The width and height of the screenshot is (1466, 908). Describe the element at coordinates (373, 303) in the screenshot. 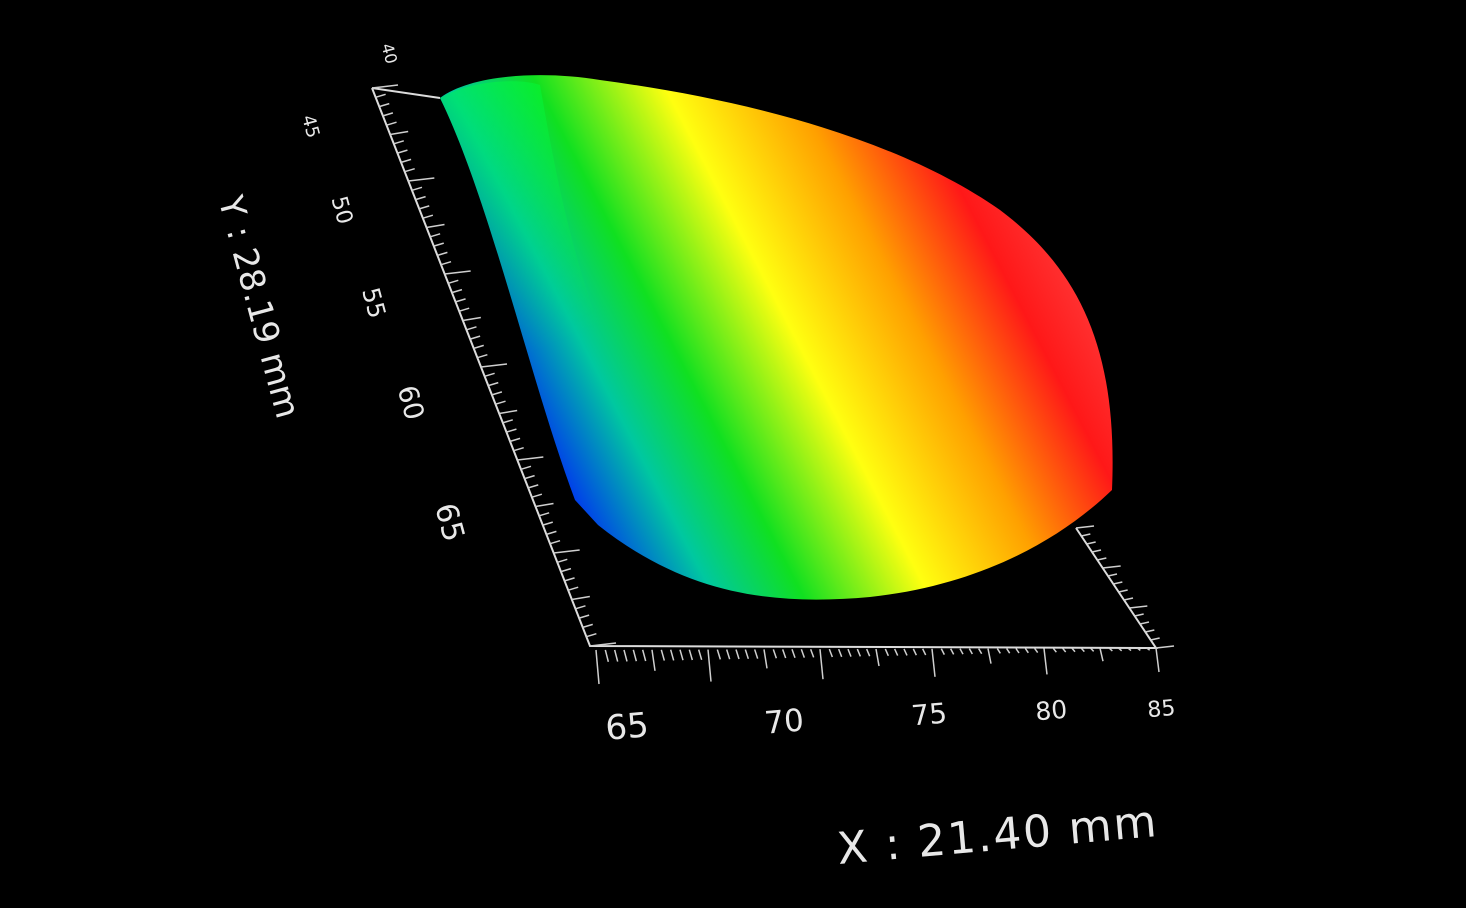

I see `y-tick-label: 55` at that location.